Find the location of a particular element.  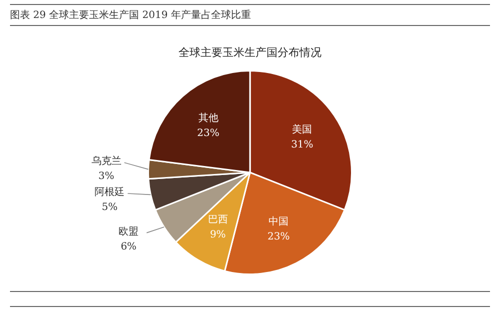

data-label: 31% is located at coordinates (302, 145).